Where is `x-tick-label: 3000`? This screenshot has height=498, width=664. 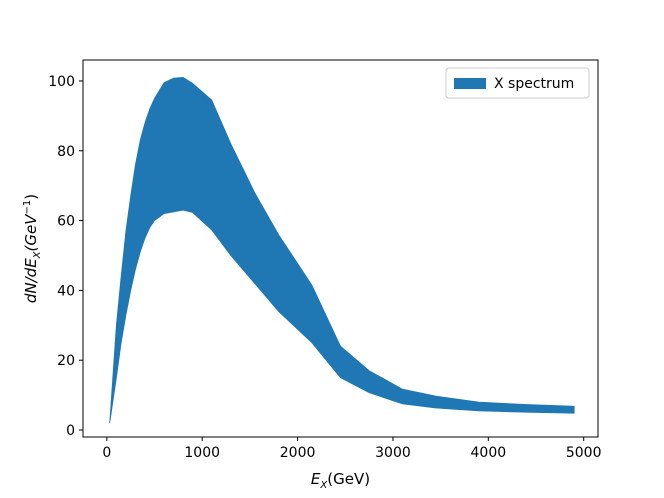 x-tick-label: 3000 is located at coordinates (393, 453).